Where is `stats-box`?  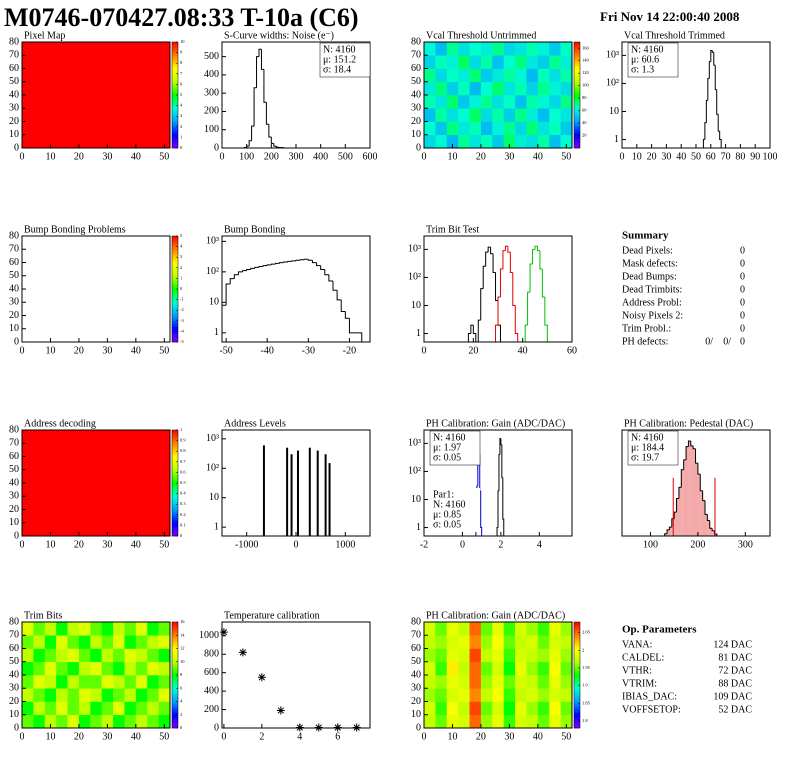 stats-box is located at coordinates (345, 60).